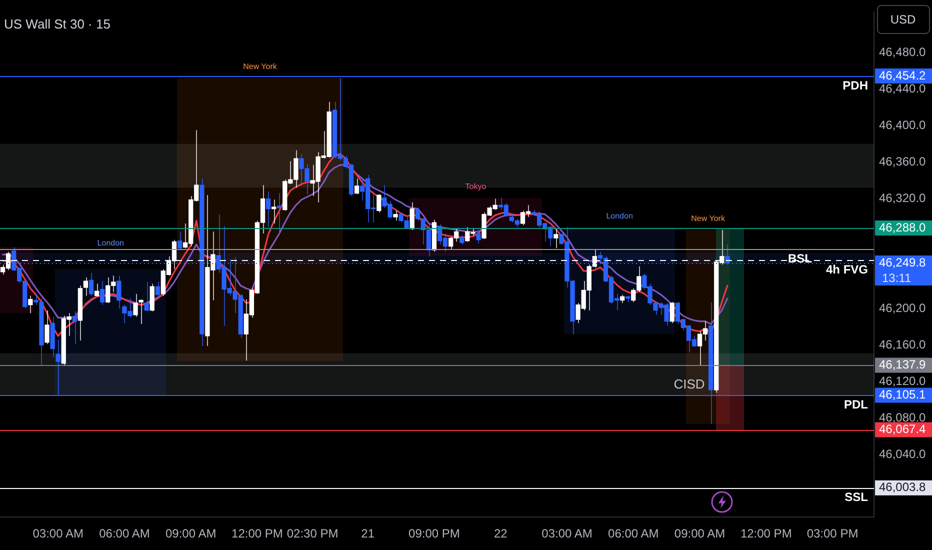  I want to click on y-tick-label: 46,120.0, so click(902, 381).